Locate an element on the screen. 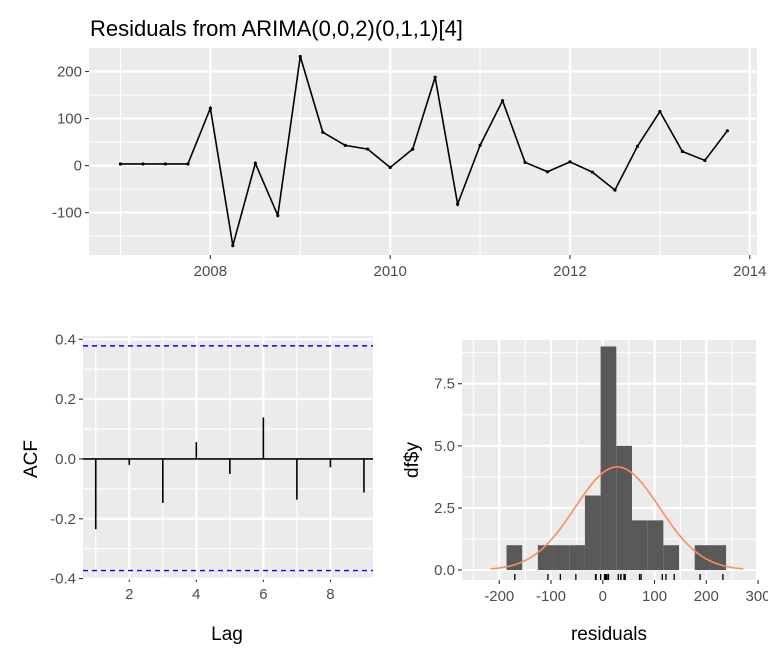 Image resolution: width=768 pixels, height=651 pixels. y-tick-label: -100 is located at coordinates (67, 213).